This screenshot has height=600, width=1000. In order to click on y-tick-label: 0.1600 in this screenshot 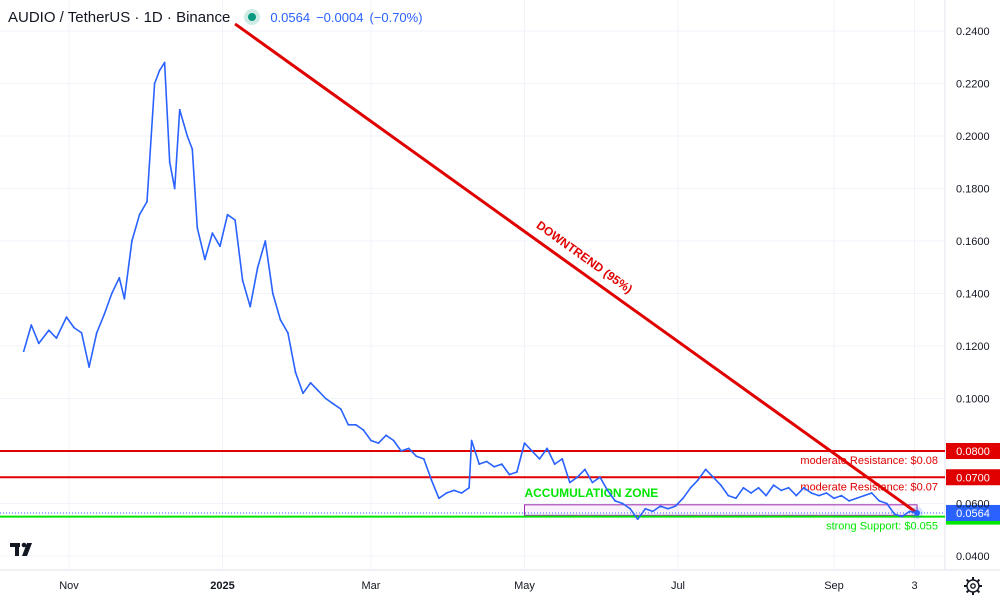, I will do `click(973, 242)`.